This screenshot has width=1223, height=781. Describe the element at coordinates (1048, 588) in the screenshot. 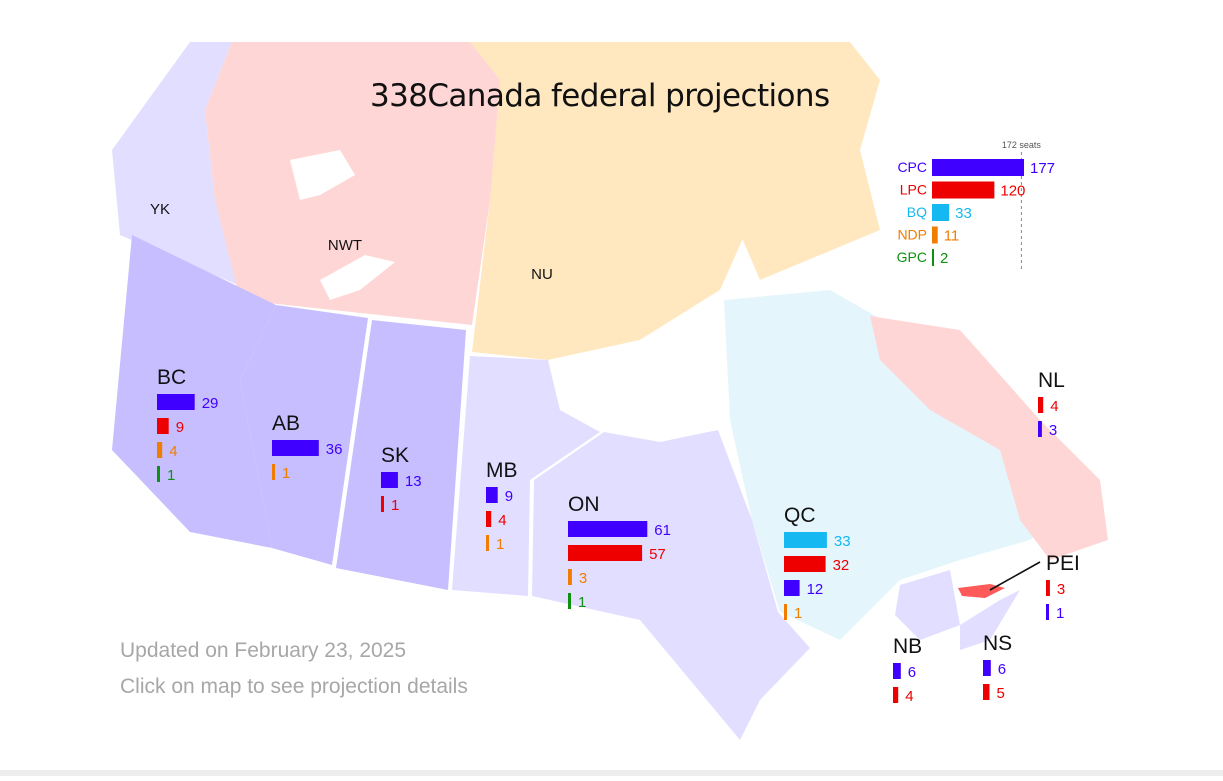

I see `seat-bar-pei-lpc` at that location.